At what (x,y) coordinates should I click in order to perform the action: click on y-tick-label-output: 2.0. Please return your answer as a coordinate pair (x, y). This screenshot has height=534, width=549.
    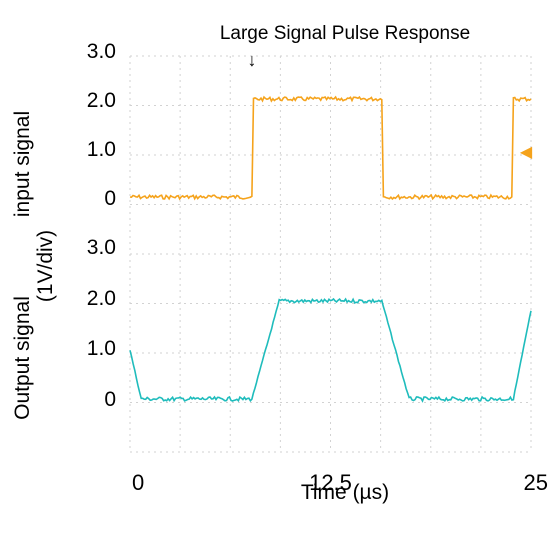
    Looking at the image, I should click on (101, 298).